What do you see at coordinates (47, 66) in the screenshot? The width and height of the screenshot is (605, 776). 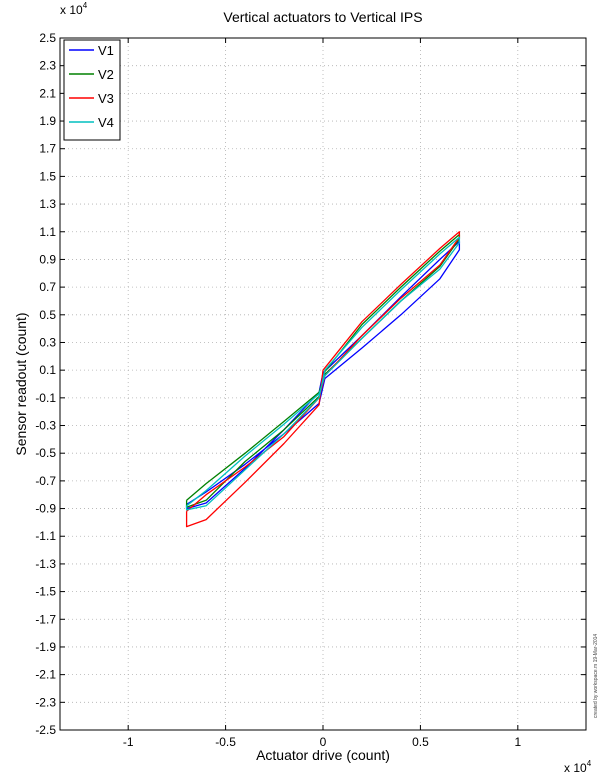 I see `y-tick-label: 2.3` at bounding box center [47, 66].